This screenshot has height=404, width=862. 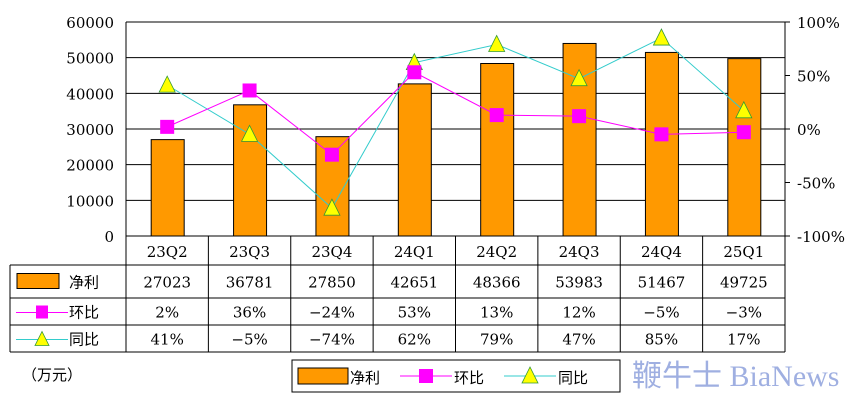 I want to click on category-label-23Q2: 23Q2, so click(x=167, y=252).